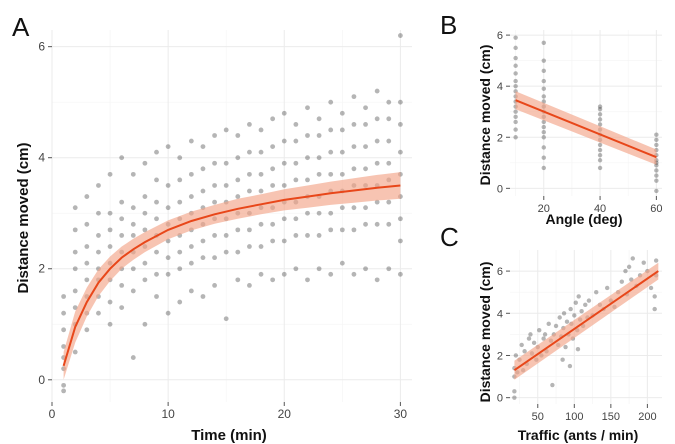 This screenshot has height=444, width=675. Describe the element at coordinates (500, 314) in the screenshot. I see `y-tick-label: 4` at that location.